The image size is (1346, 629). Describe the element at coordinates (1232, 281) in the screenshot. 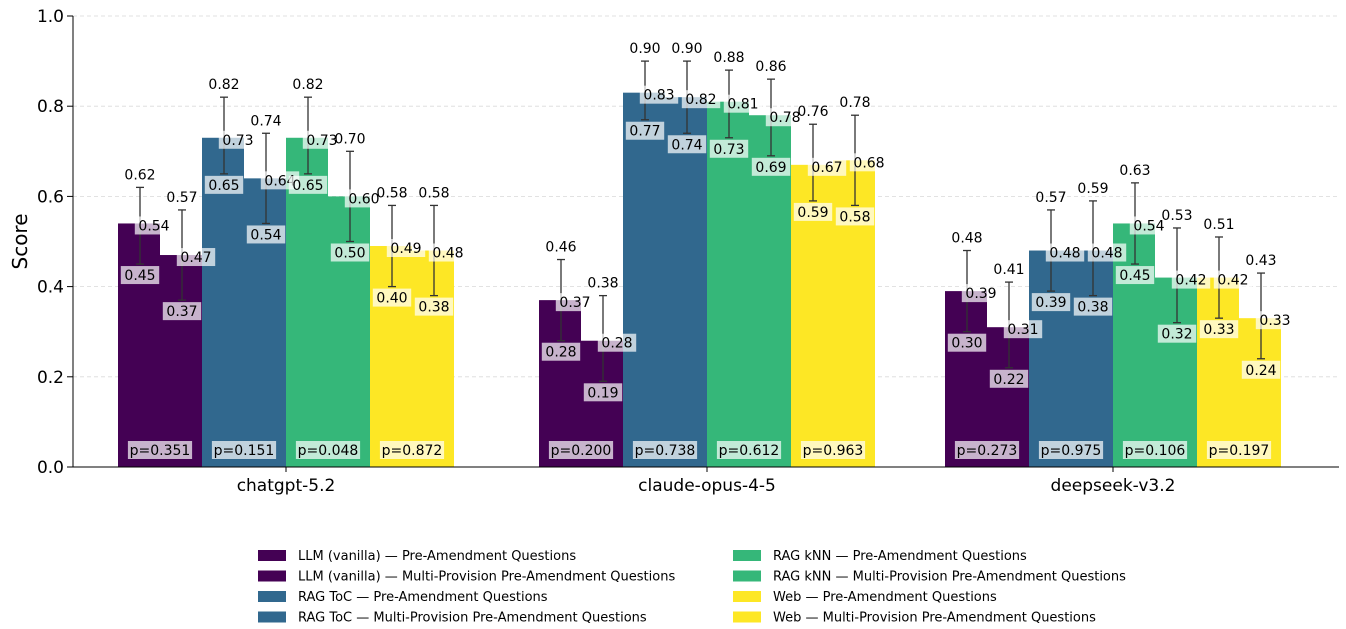

I see `mean-label: 0.42` at that location.